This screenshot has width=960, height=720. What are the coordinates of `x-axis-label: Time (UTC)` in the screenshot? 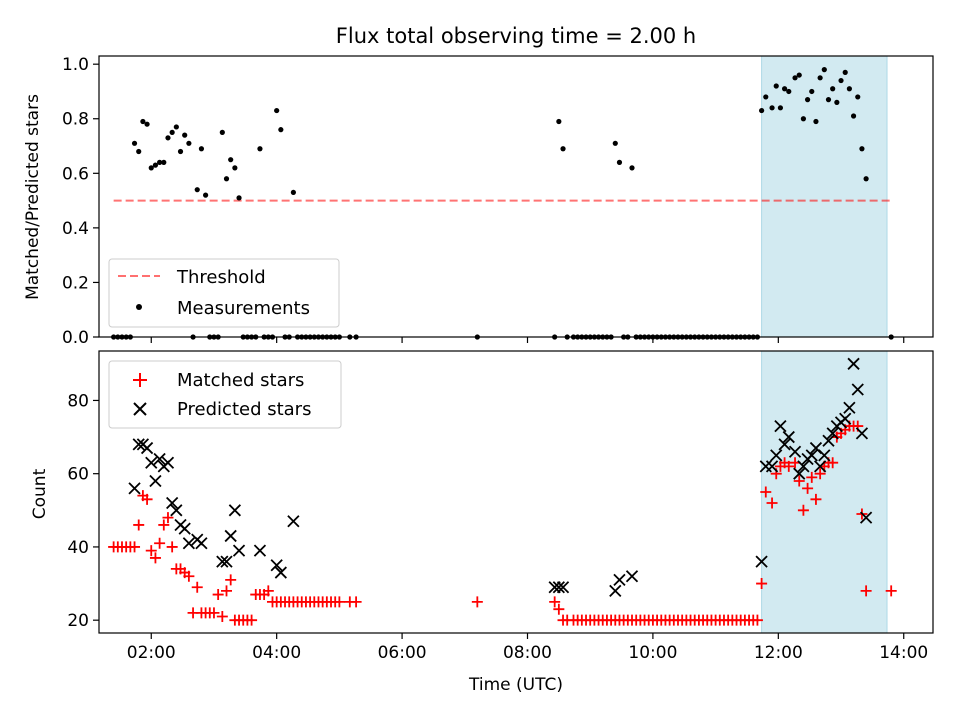 It's located at (515, 685).